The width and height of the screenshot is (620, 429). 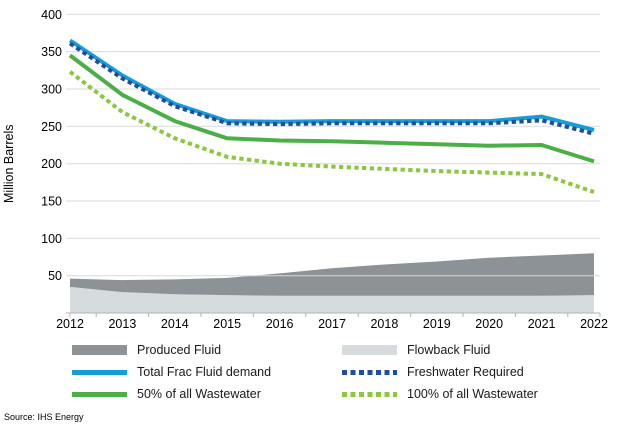 I want to click on legend-item-flowback-fluid: Flowback Fluid, so click(x=457, y=350).